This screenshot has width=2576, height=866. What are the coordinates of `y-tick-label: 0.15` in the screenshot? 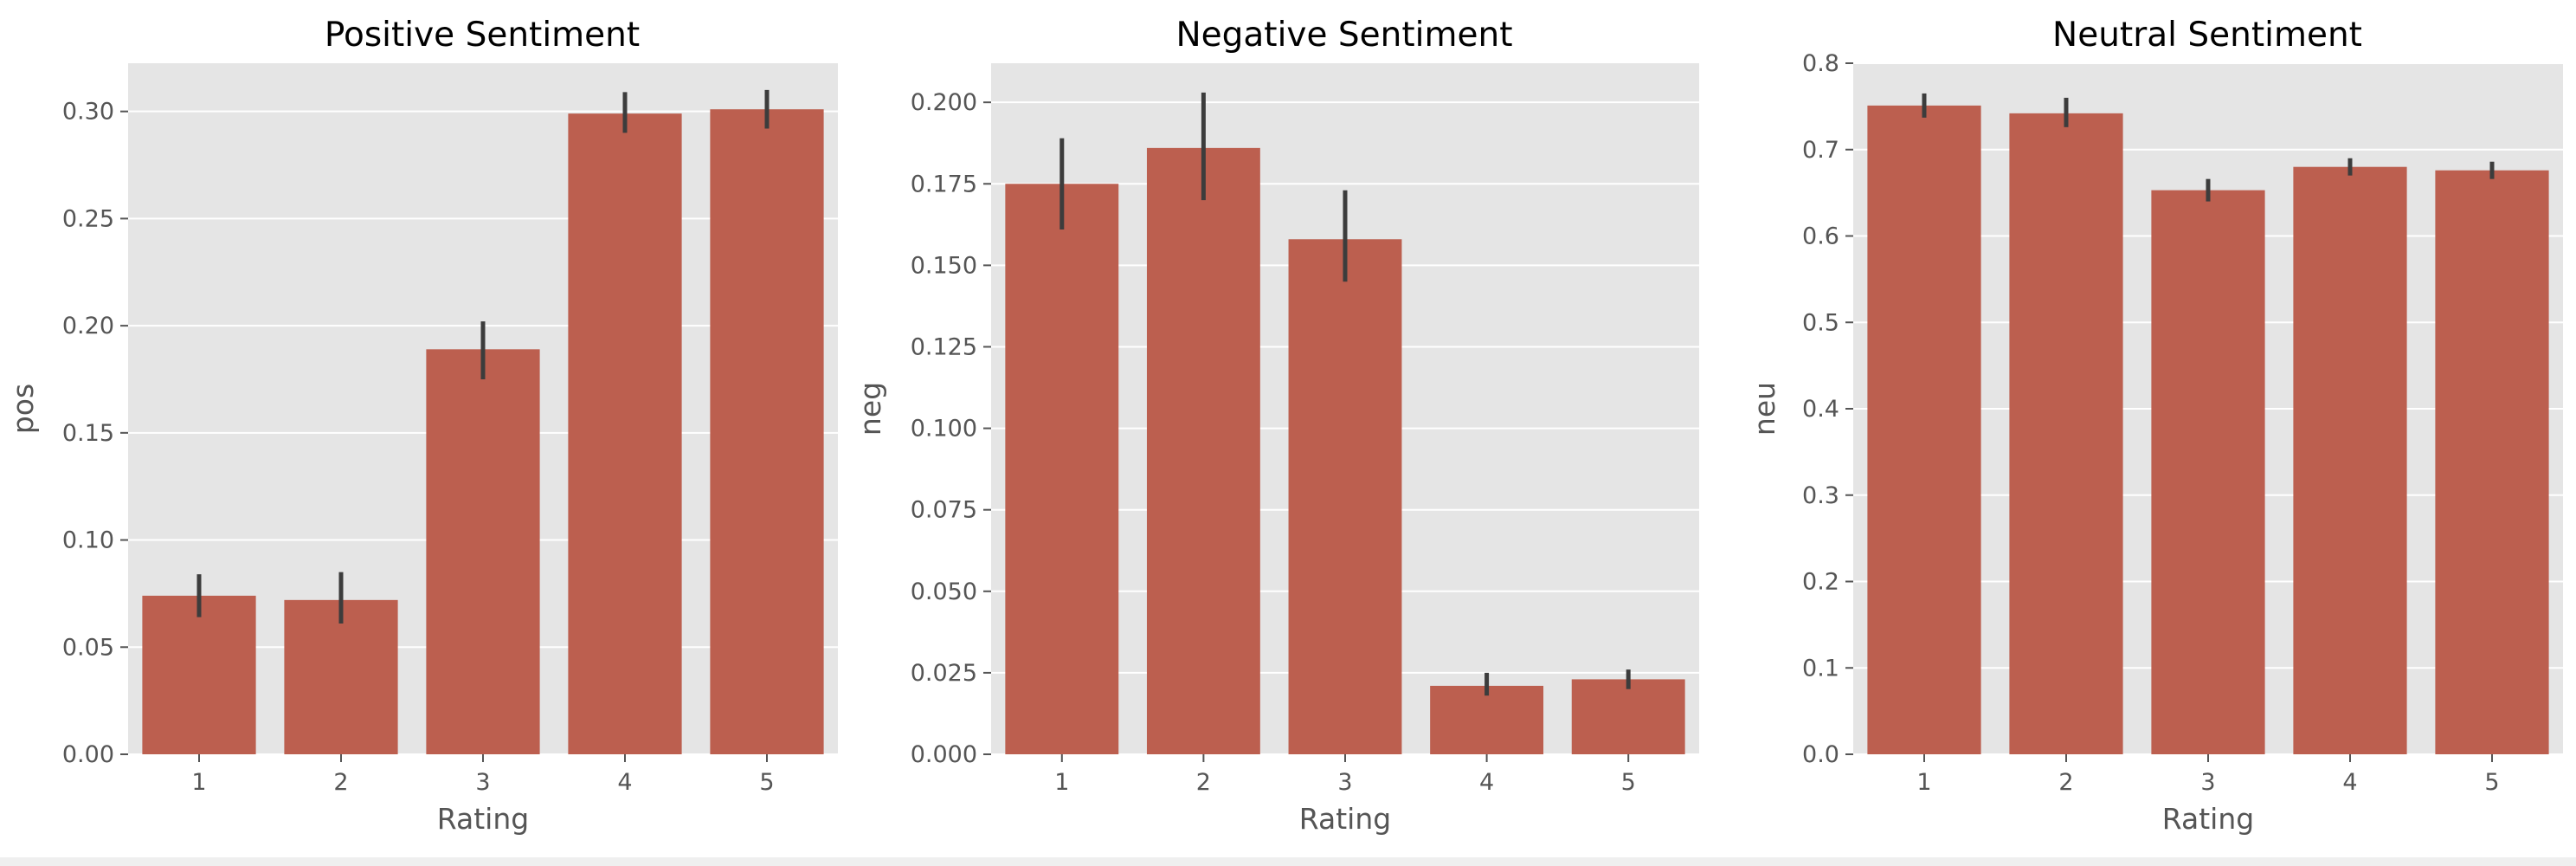 It's located at (88, 433).